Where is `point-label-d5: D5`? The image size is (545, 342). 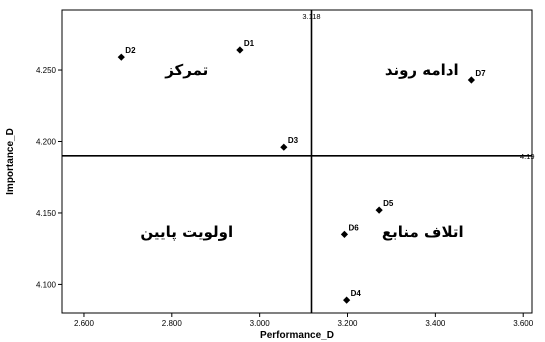
point-label-d5: D5 is located at coordinates (388, 203).